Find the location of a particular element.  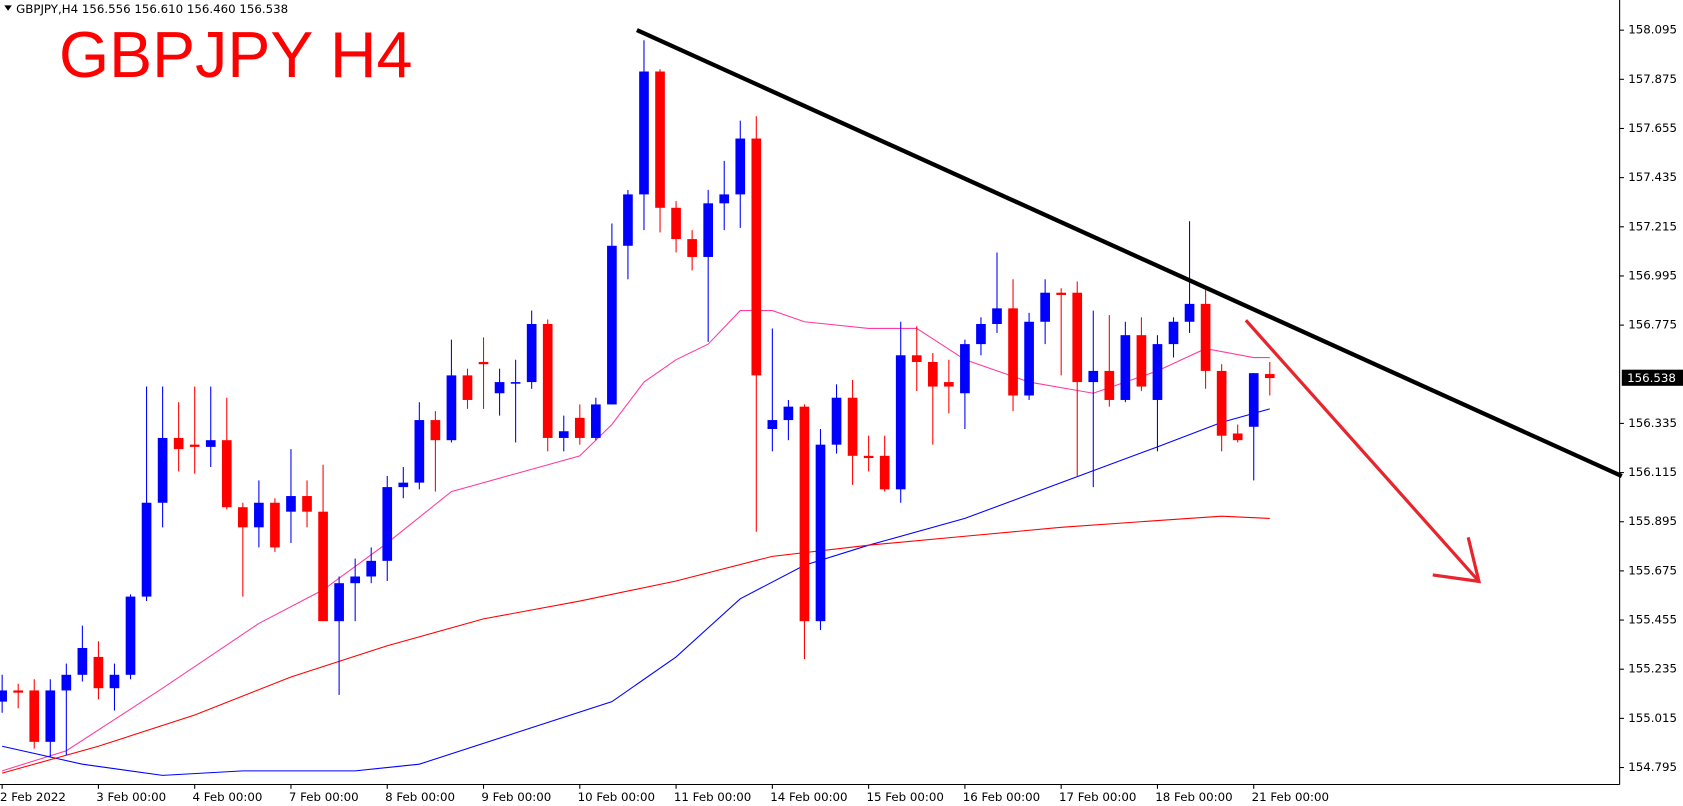

x-tick-label: 9 Feb 00:00 is located at coordinates (516, 797).